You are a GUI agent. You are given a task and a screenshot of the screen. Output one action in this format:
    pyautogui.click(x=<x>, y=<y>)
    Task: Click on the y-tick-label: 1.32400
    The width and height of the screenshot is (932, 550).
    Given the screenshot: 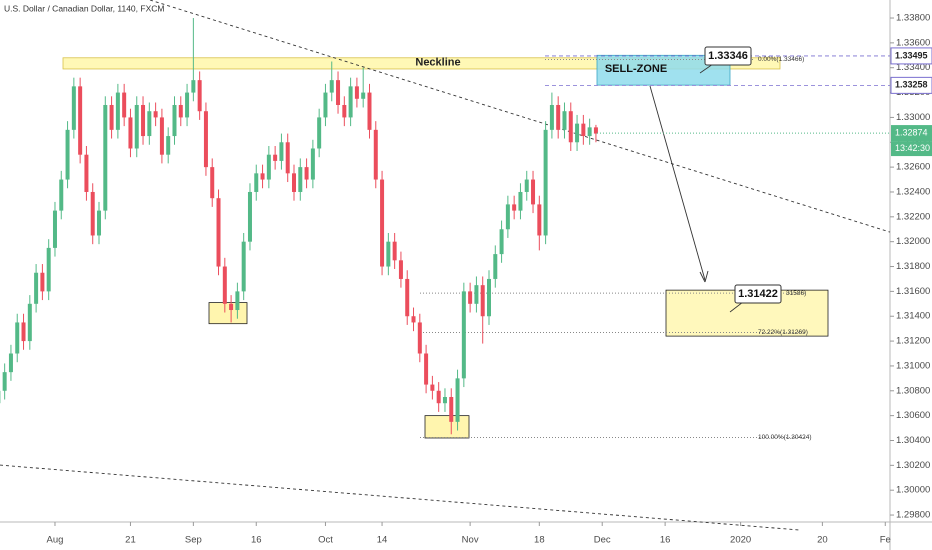 What is the action you would take?
    pyautogui.click(x=913, y=191)
    